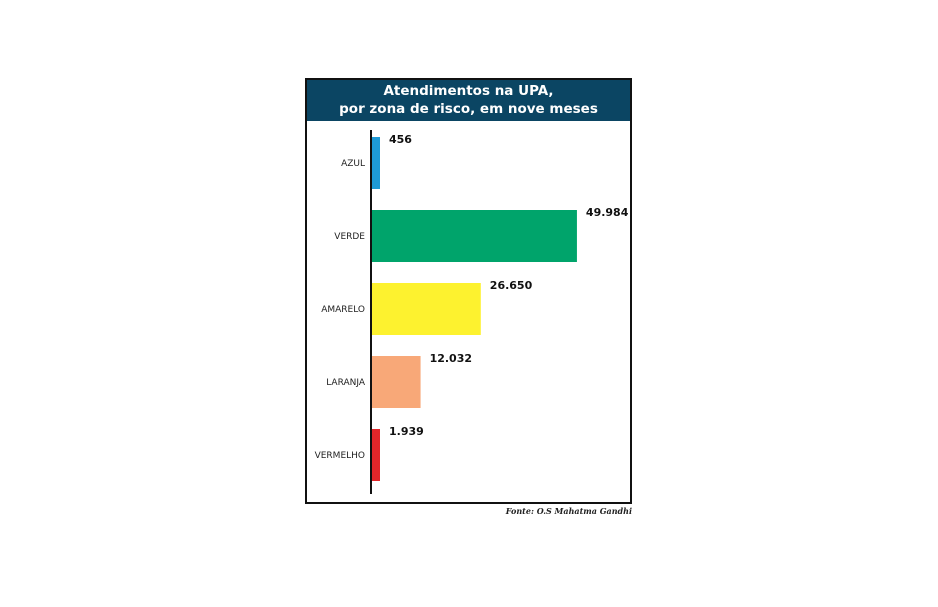 The height and width of the screenshot is (607, 938). Describe the element at coordinates (468, 109) in the screenshot. I see `chart-title-line-2: por zona de risco, em nove meses` at that location.